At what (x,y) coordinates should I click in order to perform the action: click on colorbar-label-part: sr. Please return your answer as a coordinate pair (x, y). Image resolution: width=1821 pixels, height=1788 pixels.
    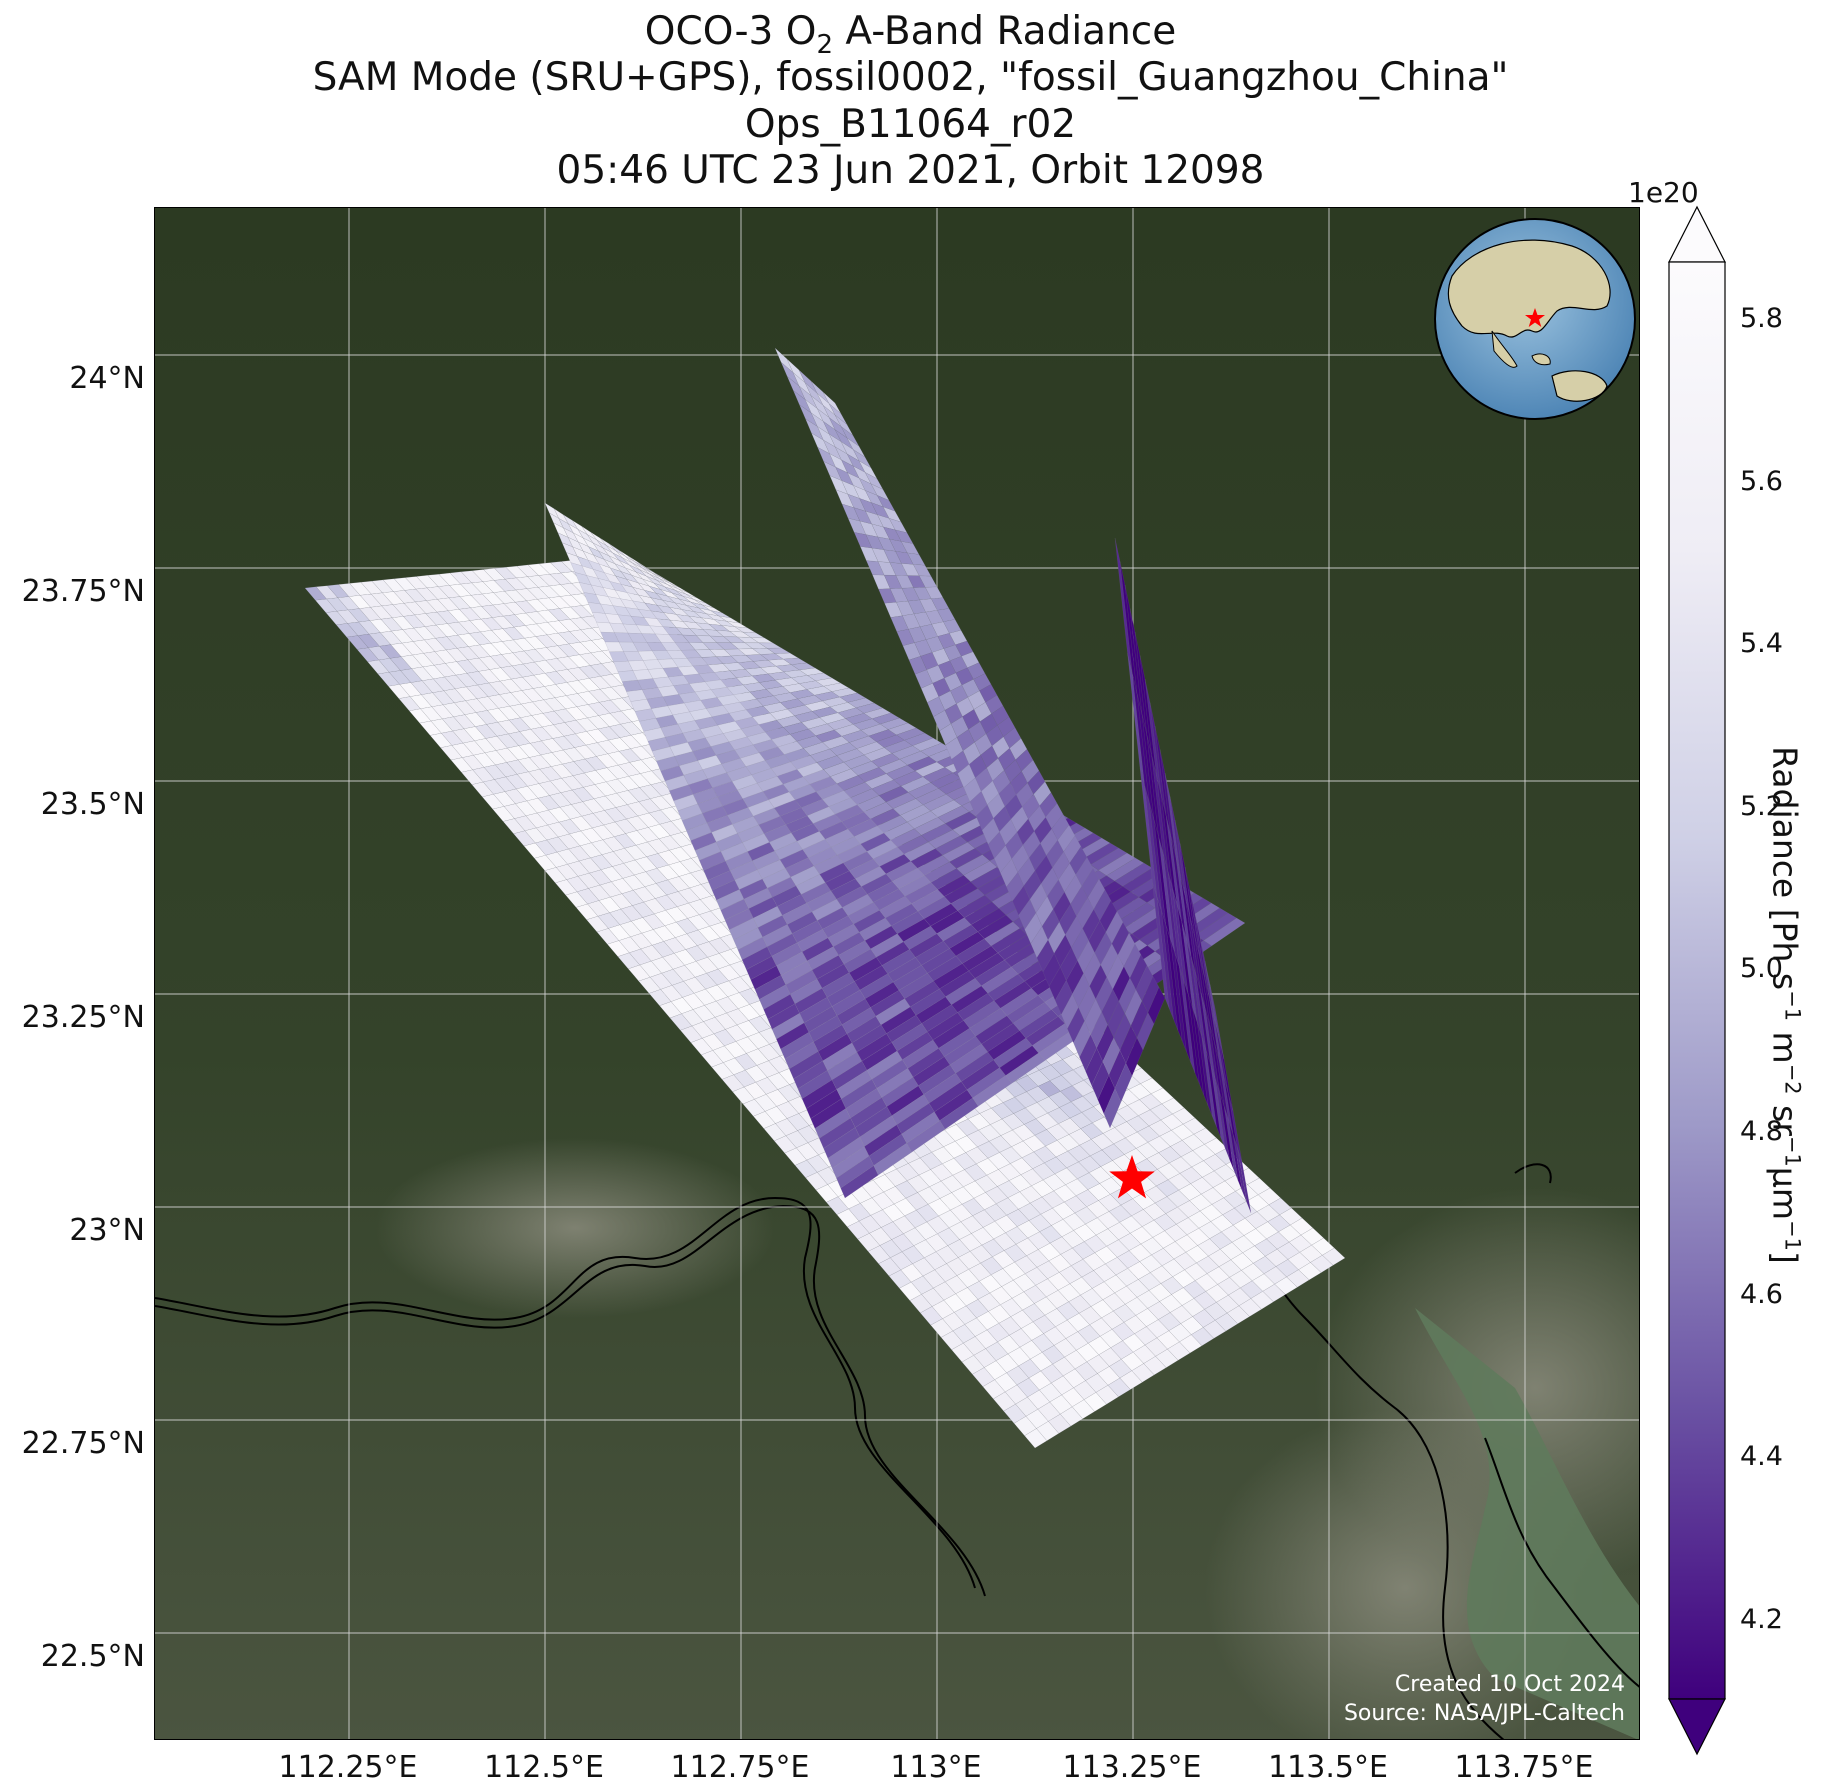
    Looking at the image, I should click on (1785, 1115).